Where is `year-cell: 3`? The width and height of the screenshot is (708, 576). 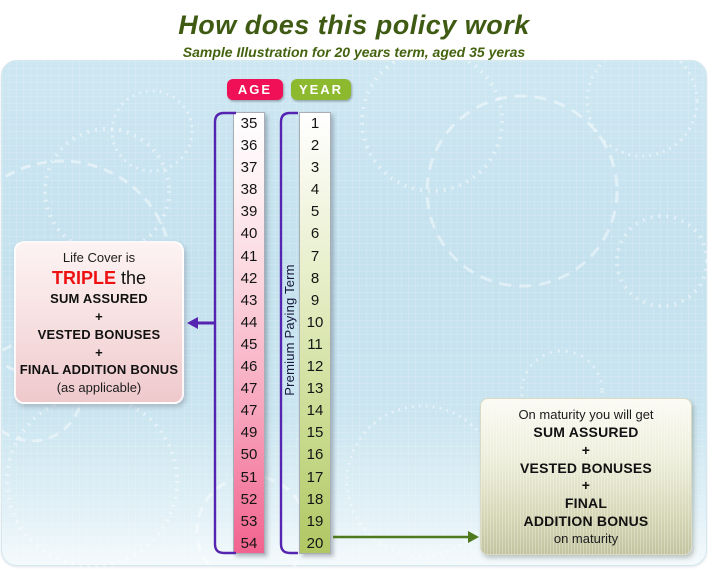 year-cell: 3 is located at coordinates (315, 168).